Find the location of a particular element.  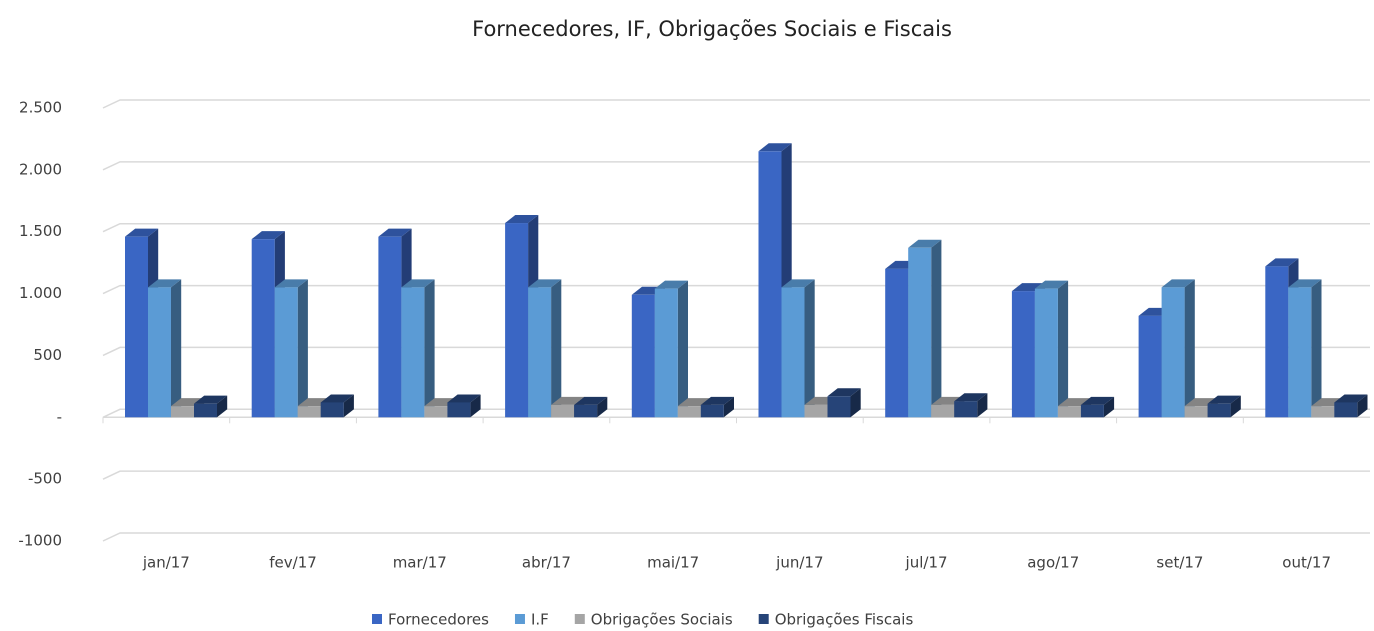

x-tick-label: out/17 is located at coordinates (1306, 563).